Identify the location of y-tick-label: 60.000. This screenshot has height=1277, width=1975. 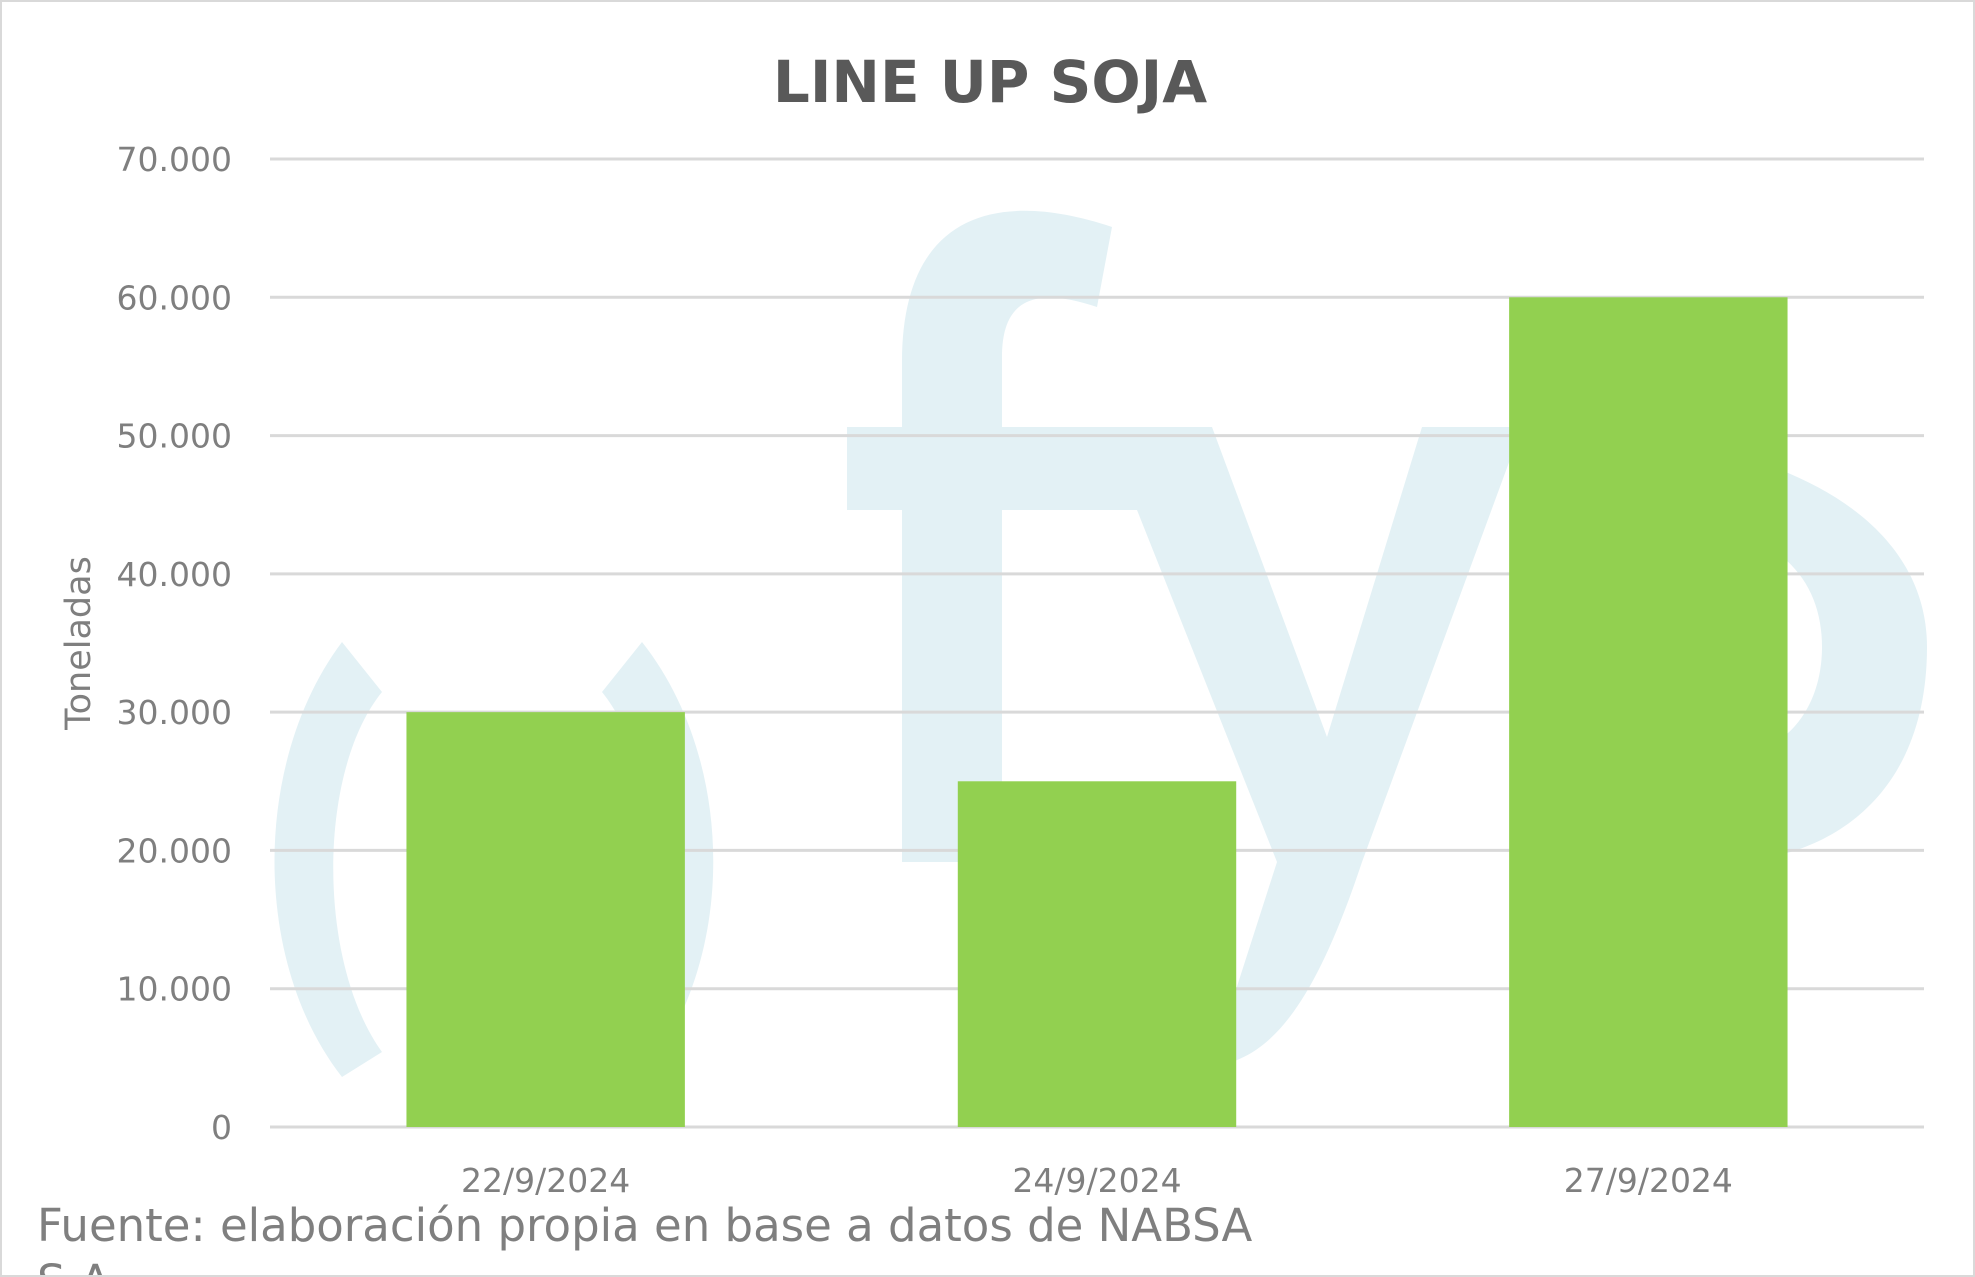
(174, 297).